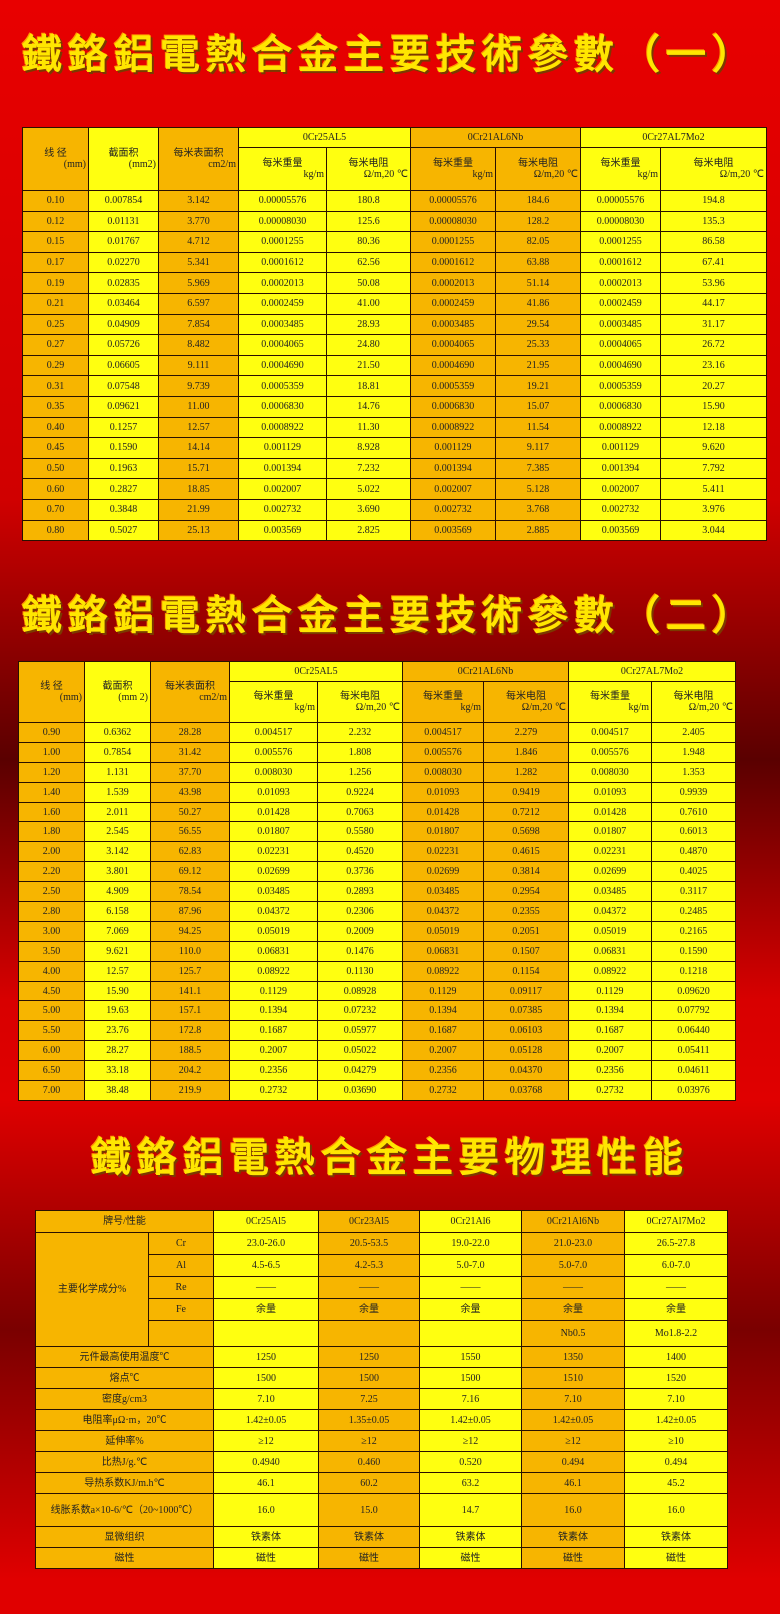 Image resolution: width=780 pixels, height=1614 pixels. What do you see at coordinates (470, 1333) in the screenshot?
I see `table-cell` at bounding box center [470, 1333].